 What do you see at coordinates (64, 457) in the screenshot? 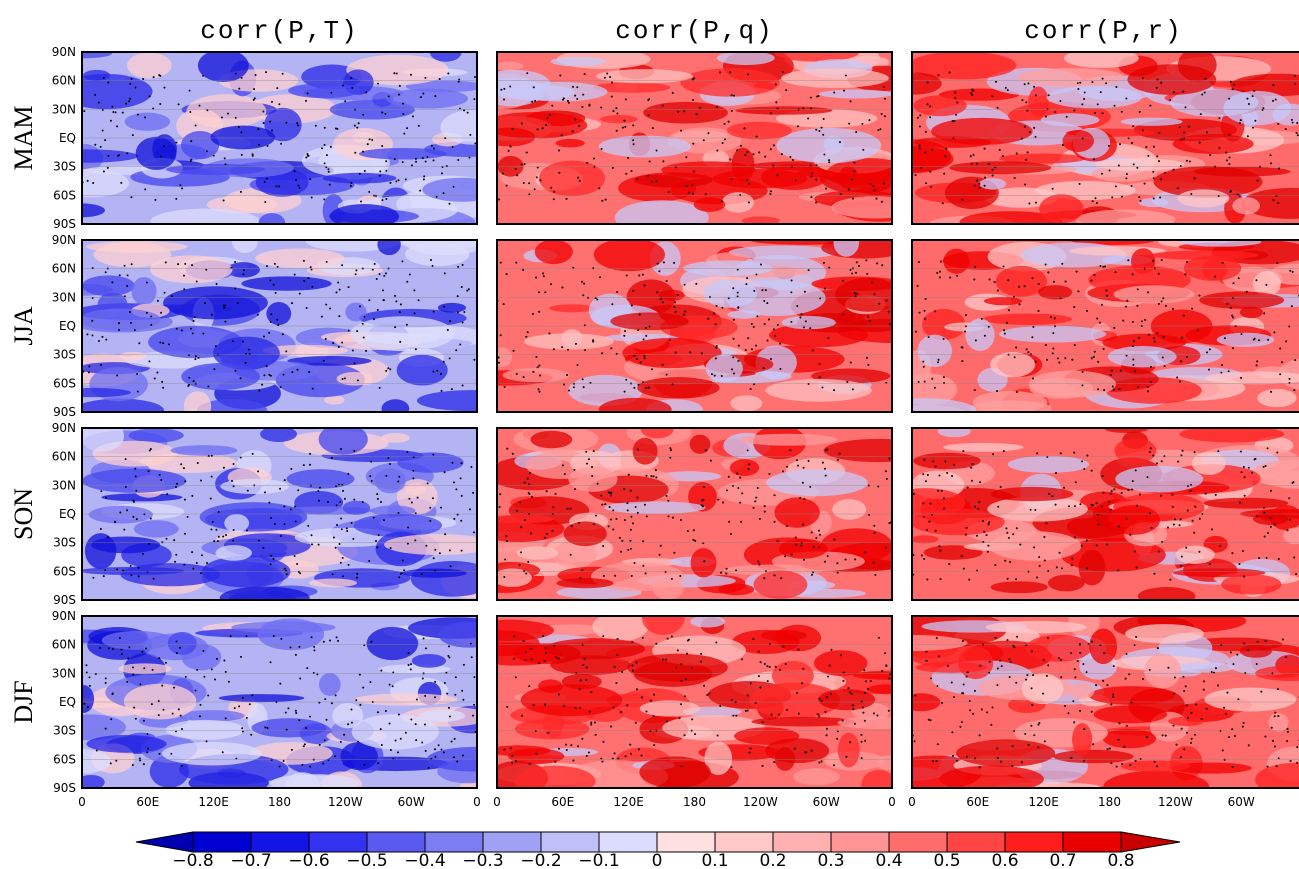
I see `lat-tick-label: 60N` at bounding box center [64, 457].